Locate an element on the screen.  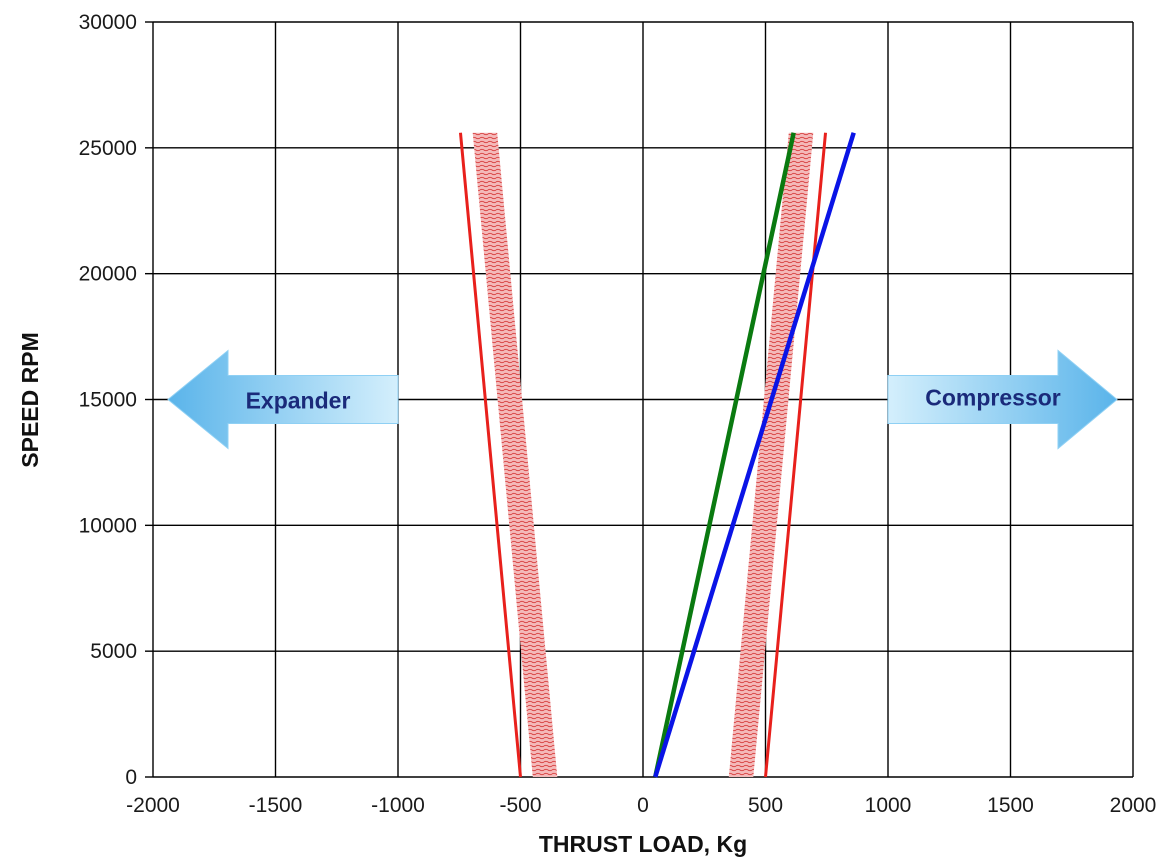
x-tick-label: -1500 is located at coordinates (276, 805).